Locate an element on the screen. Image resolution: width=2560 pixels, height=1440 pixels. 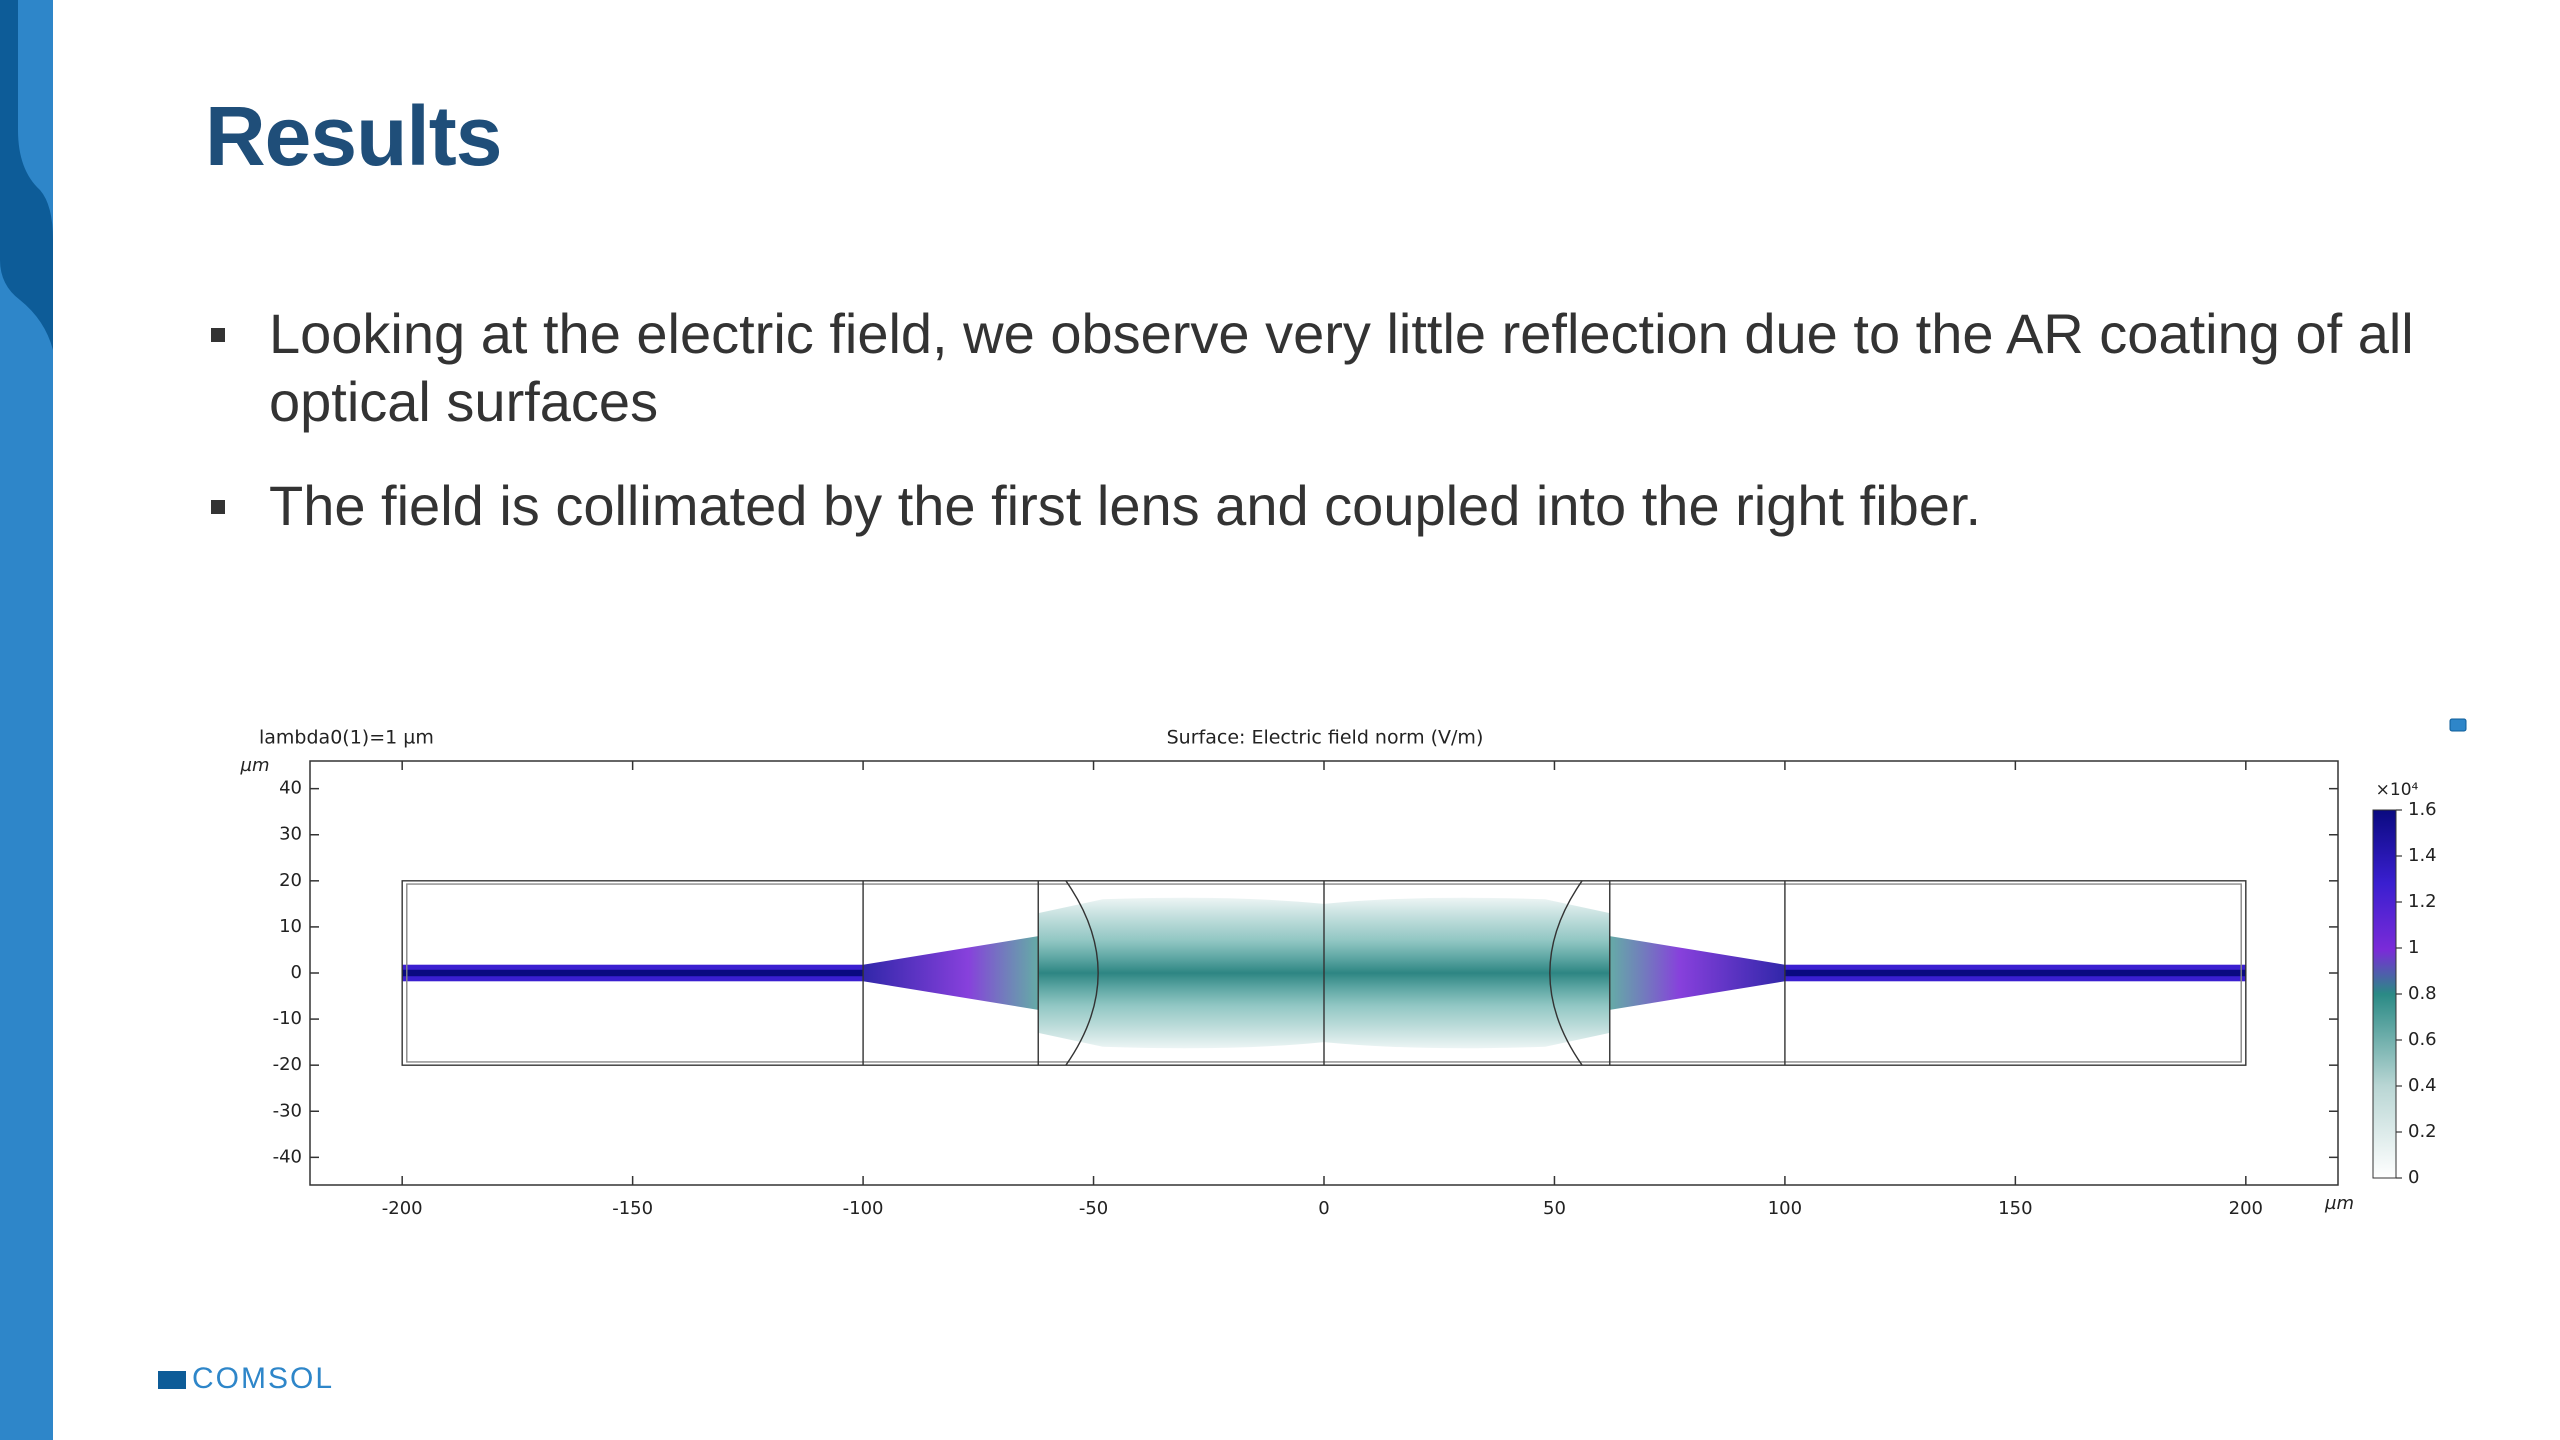
x-tick-label: -200 is located at coordinates (402, 1208).